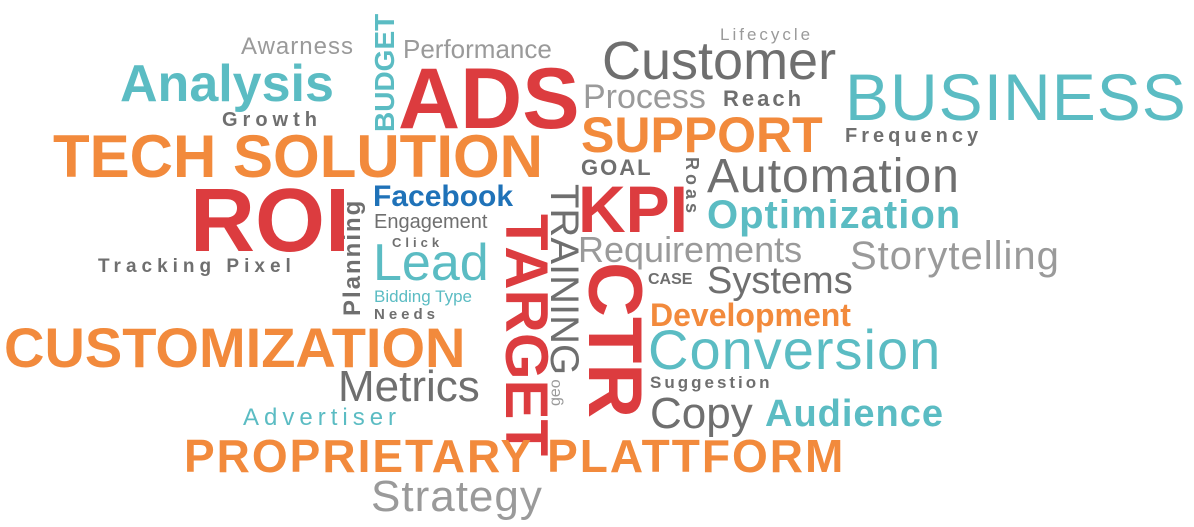 This screenshot has width=1194, height=527. Describe the element at coordinates (526, 335) in the screenshot. I see `word-target: TARGET` at that location.